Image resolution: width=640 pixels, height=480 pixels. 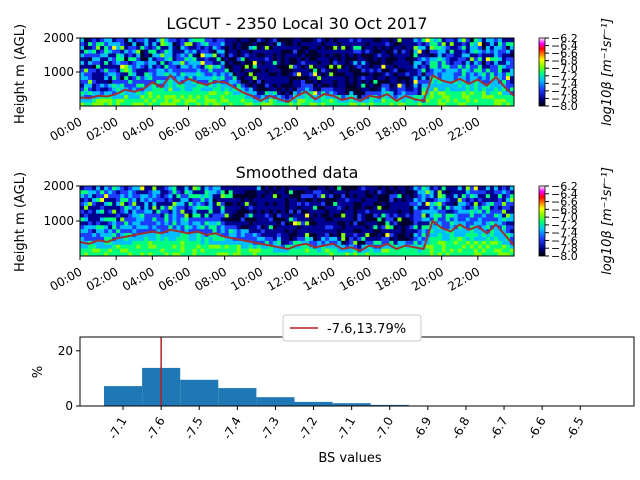 What do you see at coordinates (194, 428) in the screenshot?
I see `x-tick-label: -7.5` at bounding box center [194, 428].